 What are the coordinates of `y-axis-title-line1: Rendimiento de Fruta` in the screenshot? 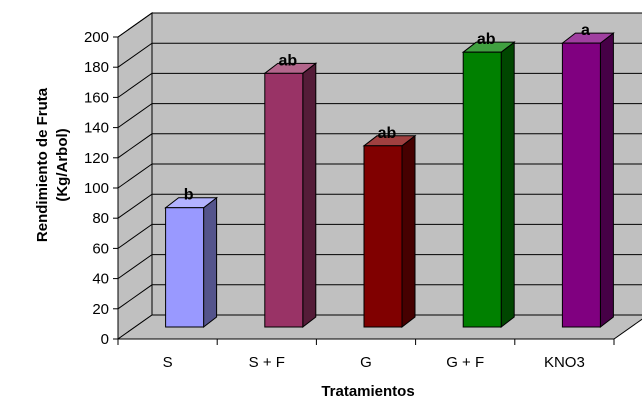 It's located at (42, 164).